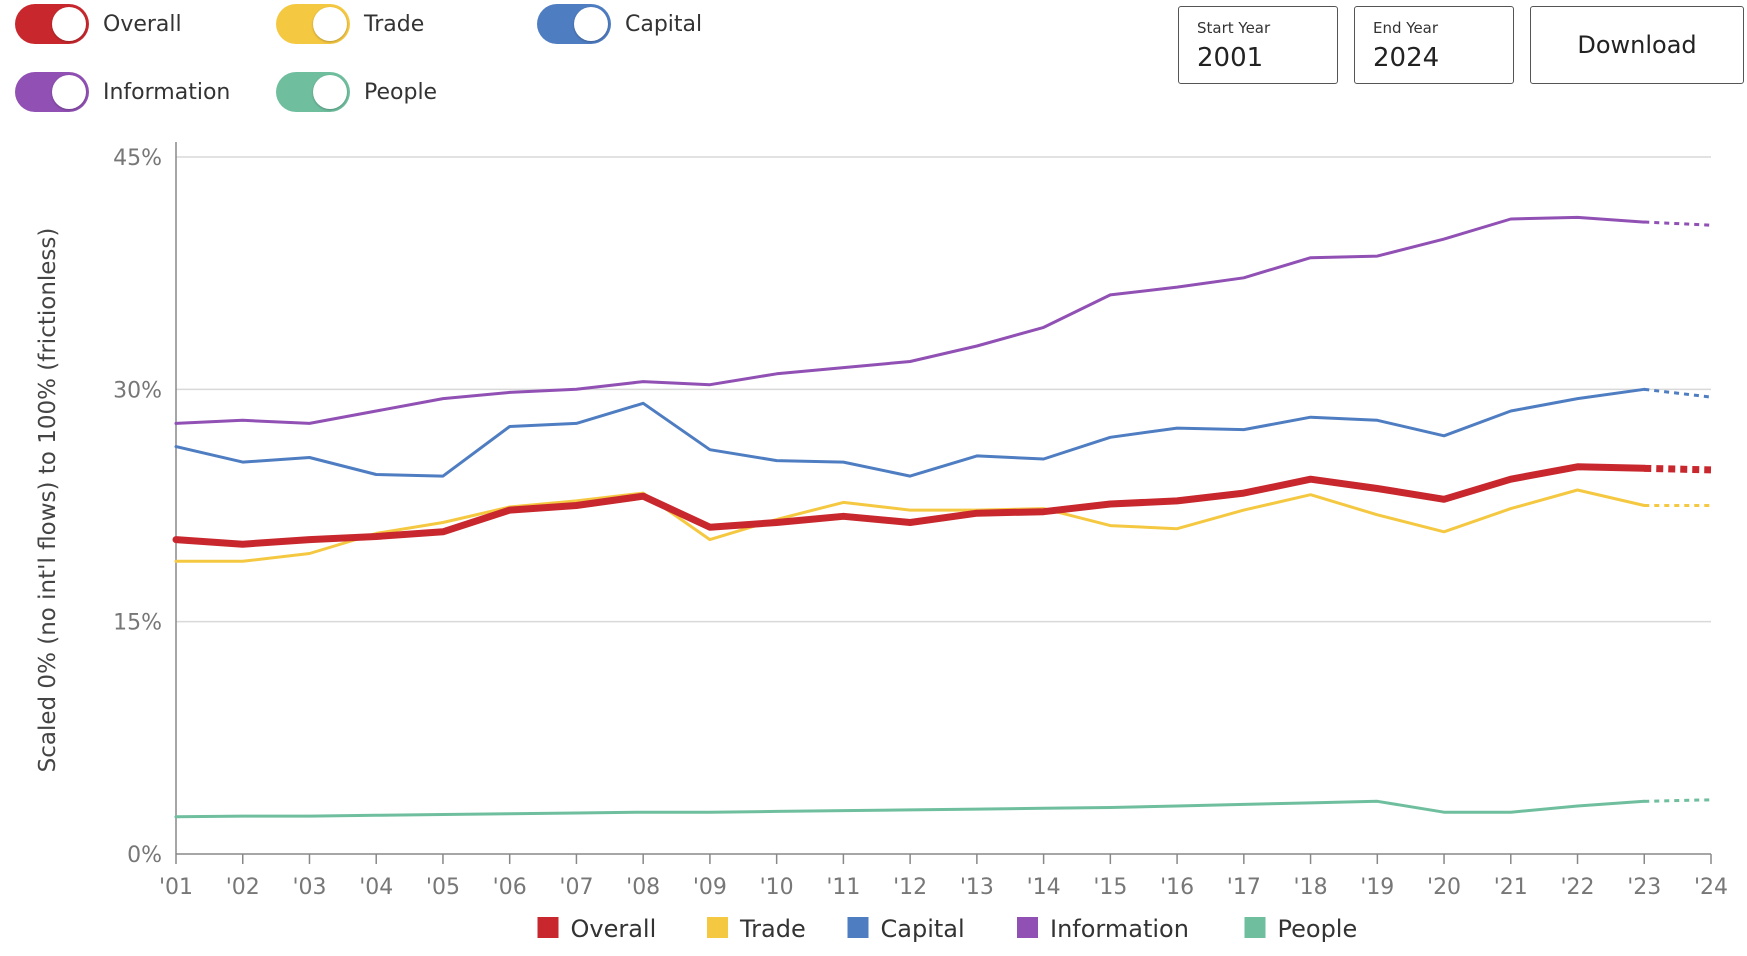 The height and width of the screenshot is (956, 1747). I want to click on legend-label-information: Information, so click(1119, 929).